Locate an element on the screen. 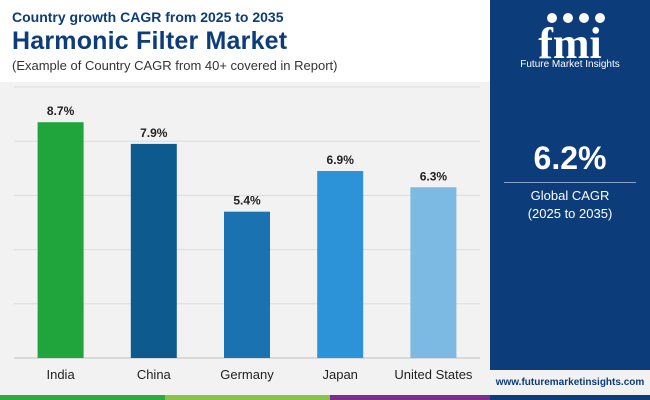 The image size is (650, 400). bar-germany is located at coordinates (247, 284).